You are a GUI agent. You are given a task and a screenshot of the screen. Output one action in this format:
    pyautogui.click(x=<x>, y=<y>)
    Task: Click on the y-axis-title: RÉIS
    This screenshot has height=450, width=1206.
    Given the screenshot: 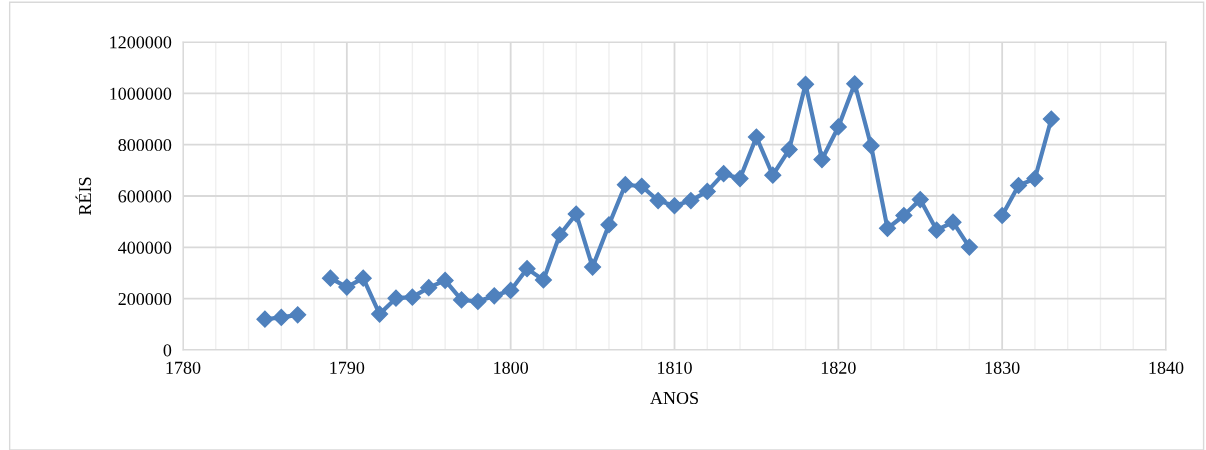 What is the action you would take?
    pyautogui.click(x=83, y=196)
    